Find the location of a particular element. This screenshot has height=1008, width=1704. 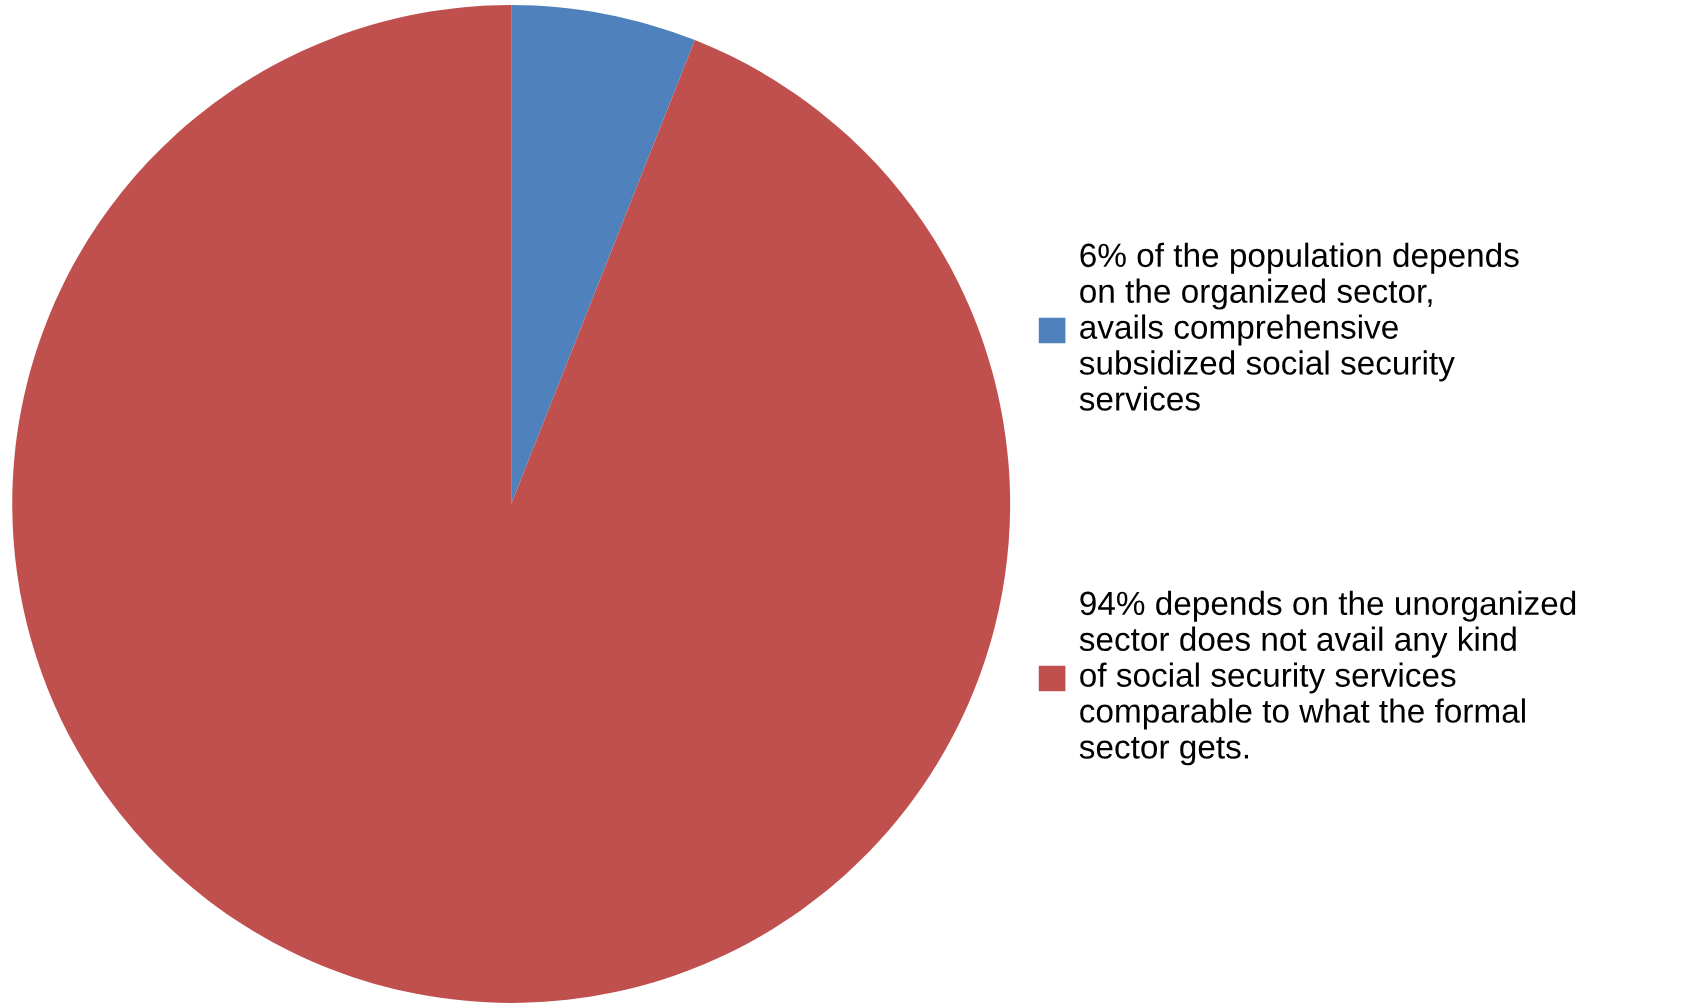

legend-label: 94% depends on the unorganized sector does not avail any kind of social security services comparable to what the formal sector gets. is located at coordinates (1327, 678).